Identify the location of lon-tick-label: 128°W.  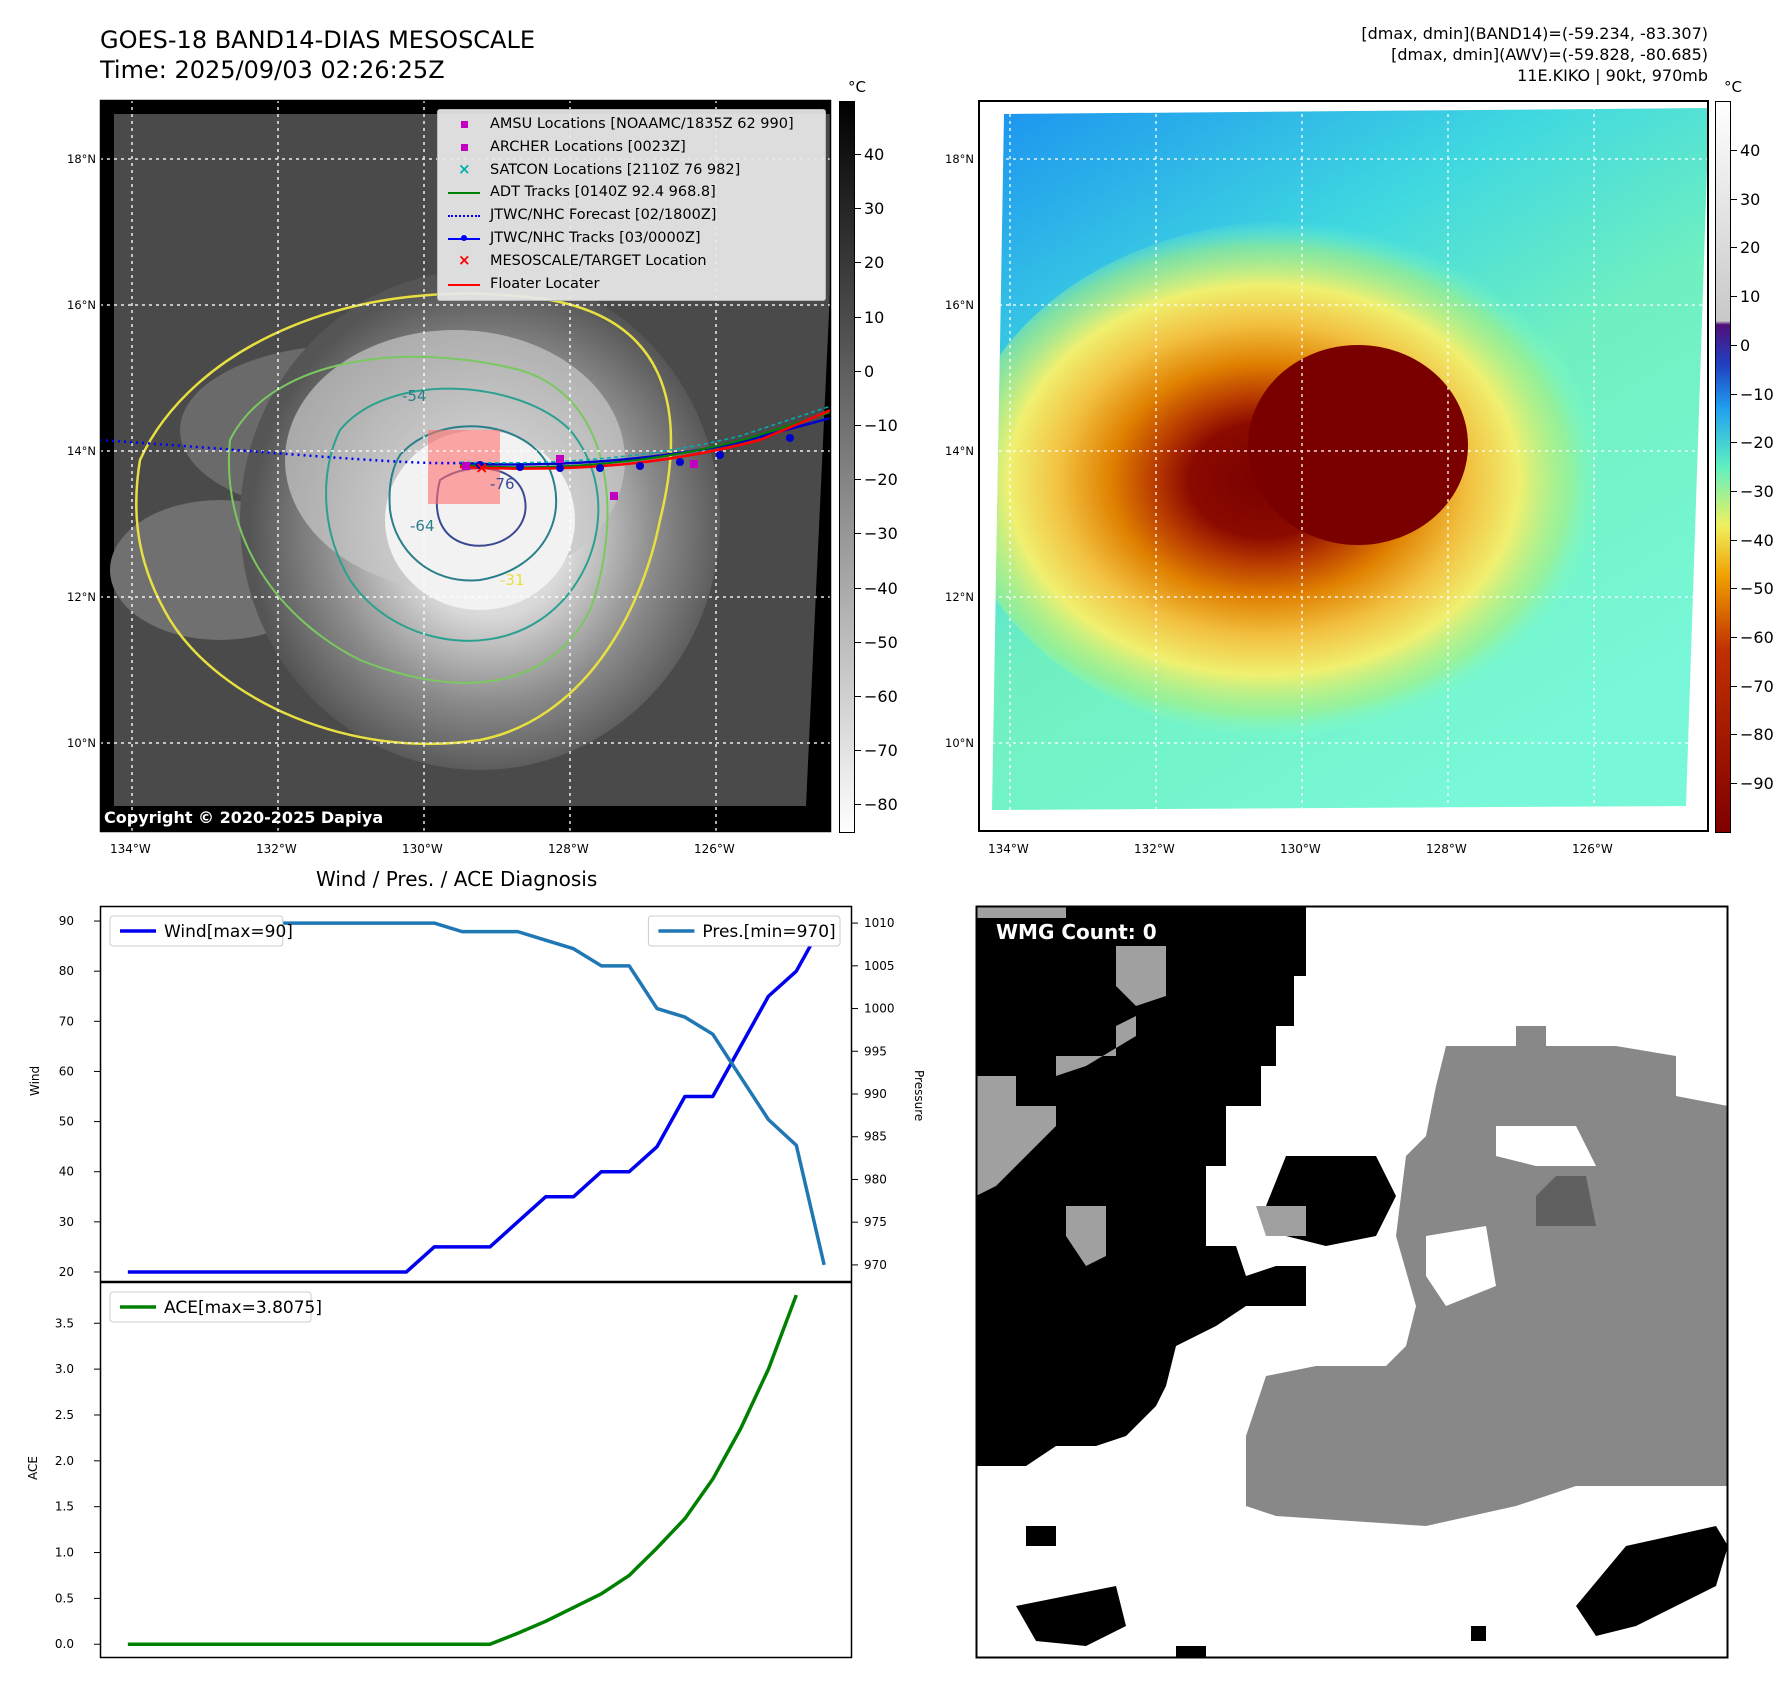
(1446, 849).